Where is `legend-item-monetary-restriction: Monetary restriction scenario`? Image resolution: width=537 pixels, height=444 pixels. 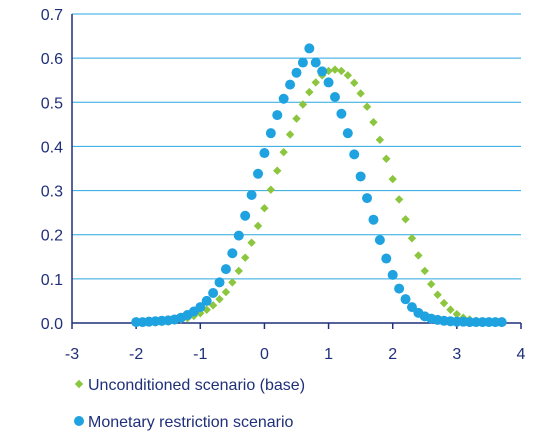
legend-item-monetary-restriction: Monetary restriction scenario is located at coordinates (184, 422).